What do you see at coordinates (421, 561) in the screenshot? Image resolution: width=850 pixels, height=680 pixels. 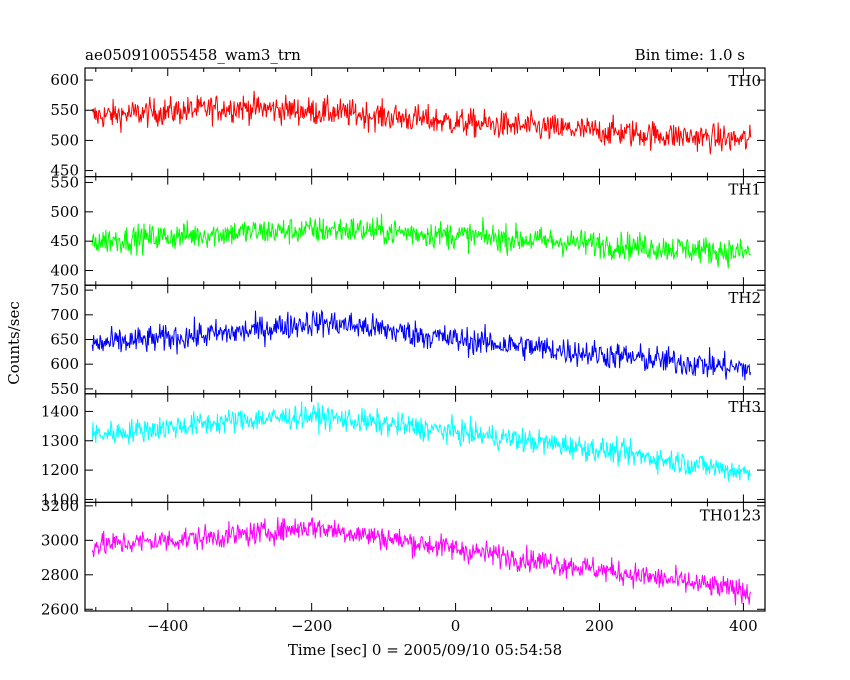 I see `series-line-th0123` at bounding box center [421, 561].